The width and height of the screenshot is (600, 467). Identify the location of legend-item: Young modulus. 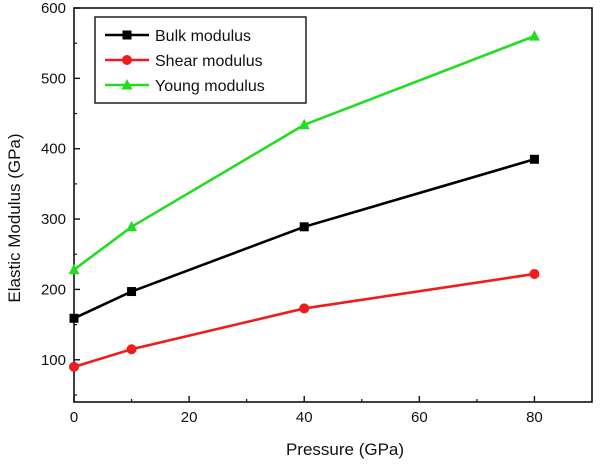
(185, 86).